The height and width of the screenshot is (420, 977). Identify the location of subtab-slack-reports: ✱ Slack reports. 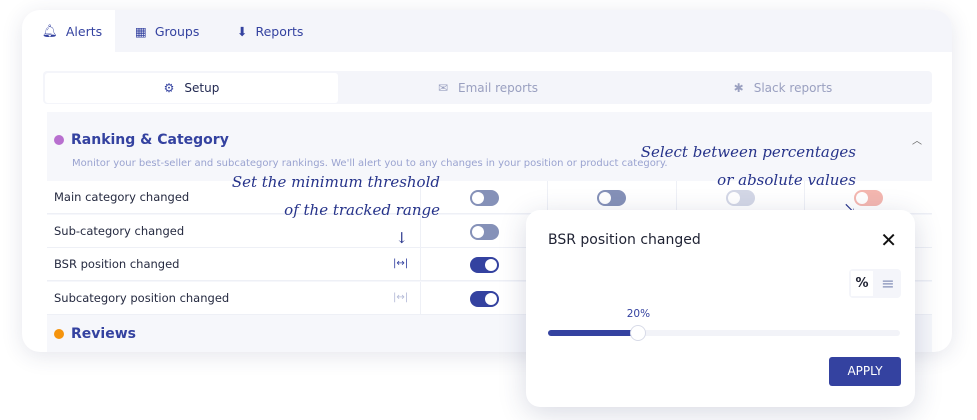
(783, 88).